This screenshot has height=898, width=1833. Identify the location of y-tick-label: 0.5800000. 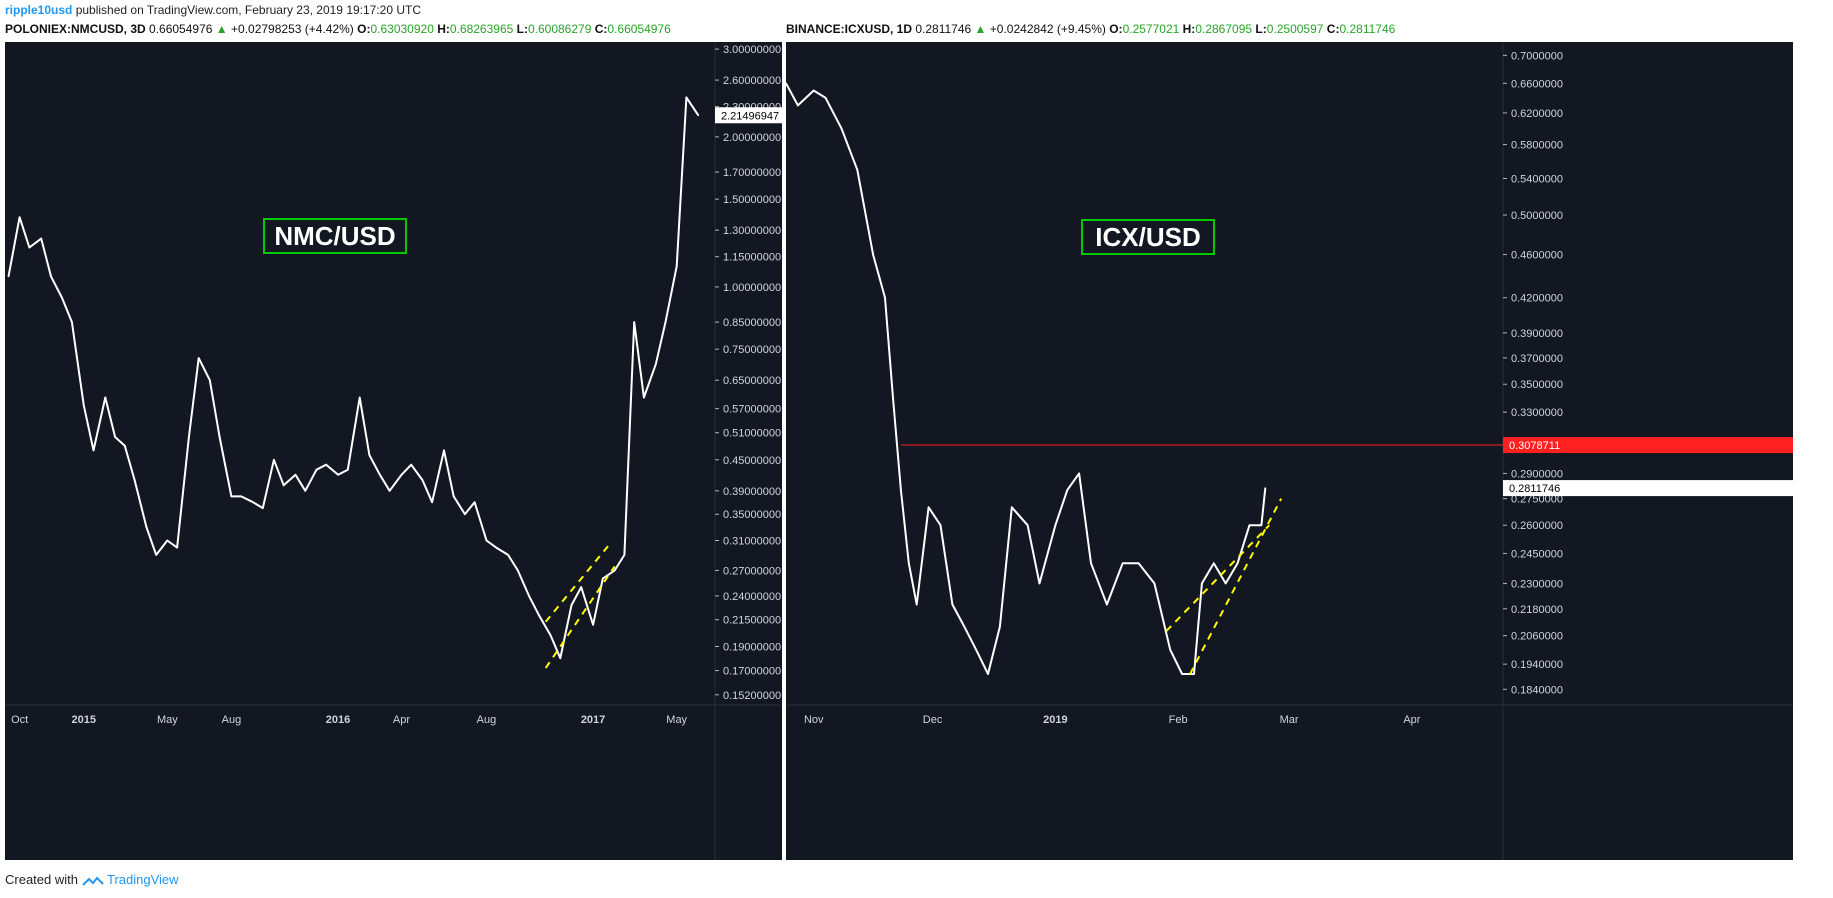
(1537, 146).